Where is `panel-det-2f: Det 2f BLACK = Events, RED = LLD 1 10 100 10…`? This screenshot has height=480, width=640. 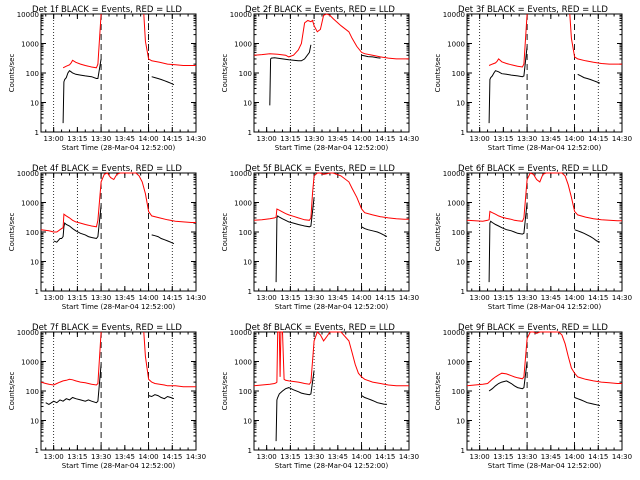 panel-det-2f: Det 2f BLACK = Events, RED = LLD 1 10 100 10… is located at coordinates (320, 78).